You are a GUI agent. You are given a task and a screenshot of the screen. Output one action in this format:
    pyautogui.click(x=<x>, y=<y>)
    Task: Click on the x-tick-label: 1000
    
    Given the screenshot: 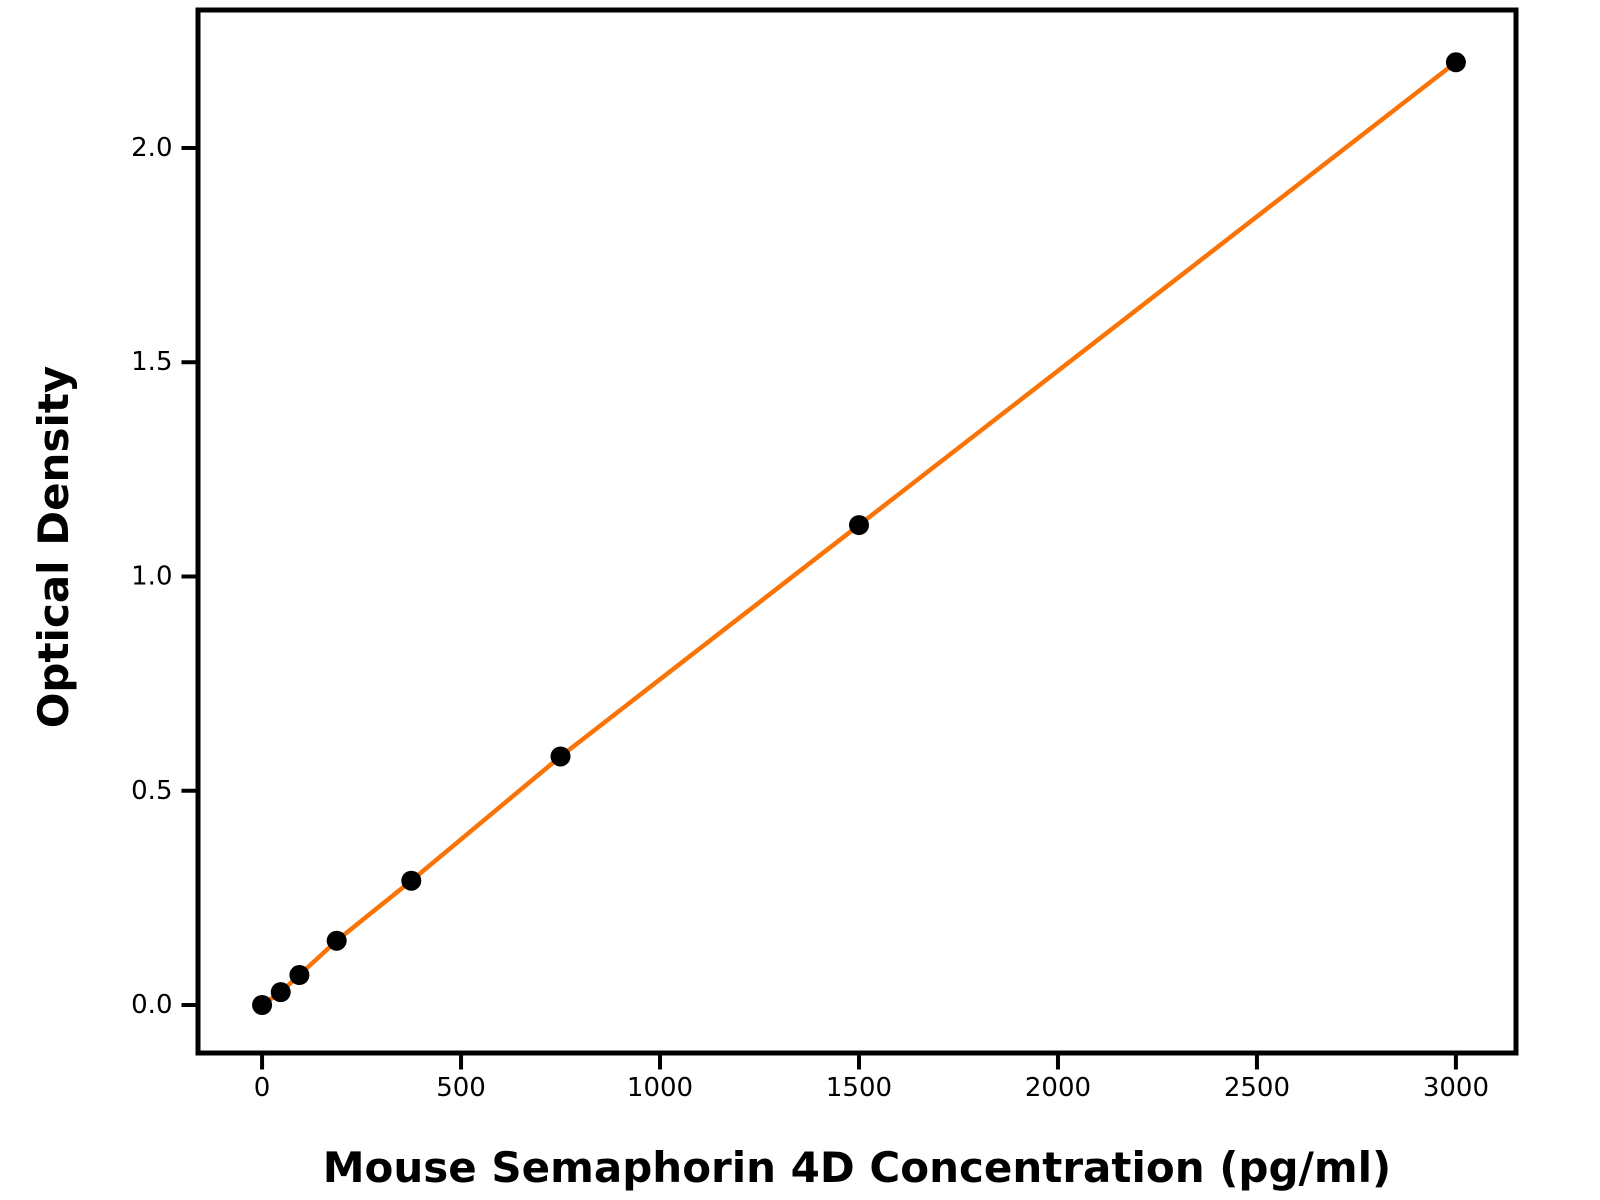 What is the action you would take?
    pyautogui.click(x=660, y=1088)
    